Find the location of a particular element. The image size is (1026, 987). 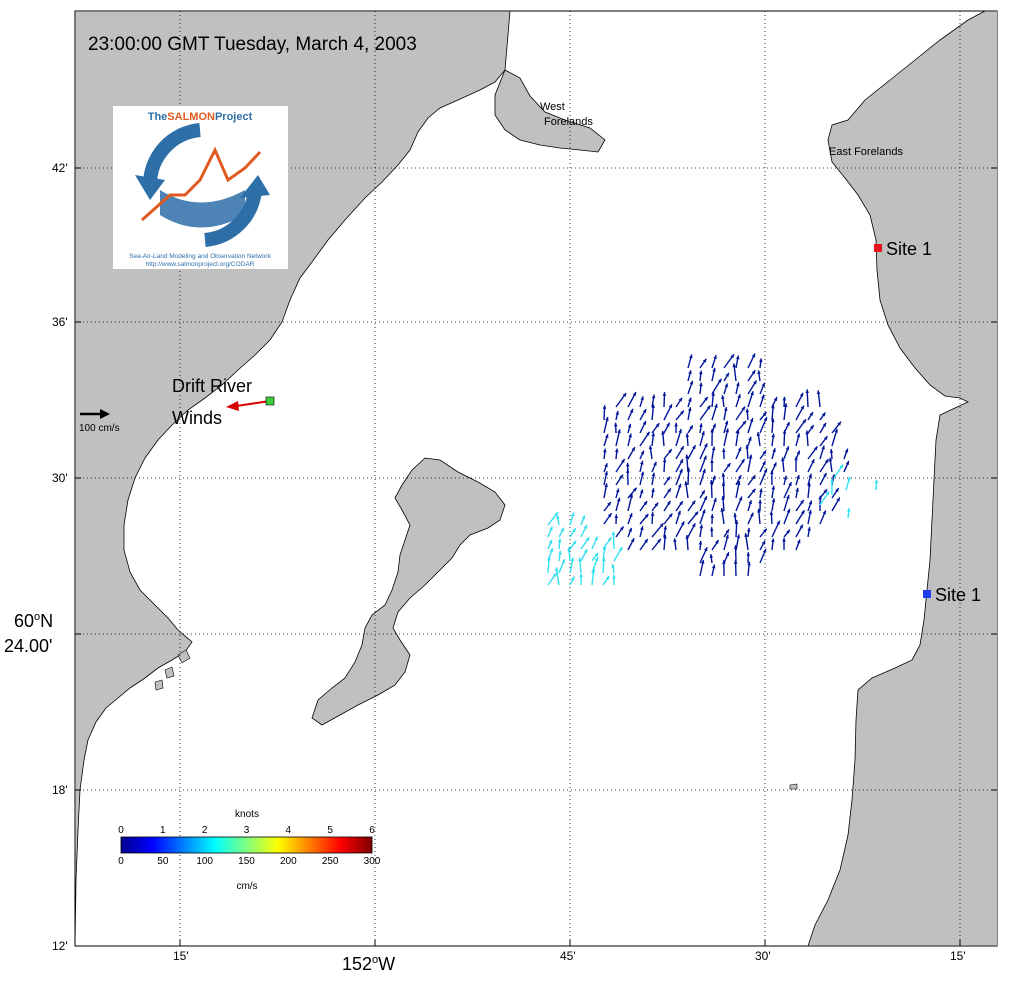

svg-text: 24.00' is located at coordinates (28, 646).